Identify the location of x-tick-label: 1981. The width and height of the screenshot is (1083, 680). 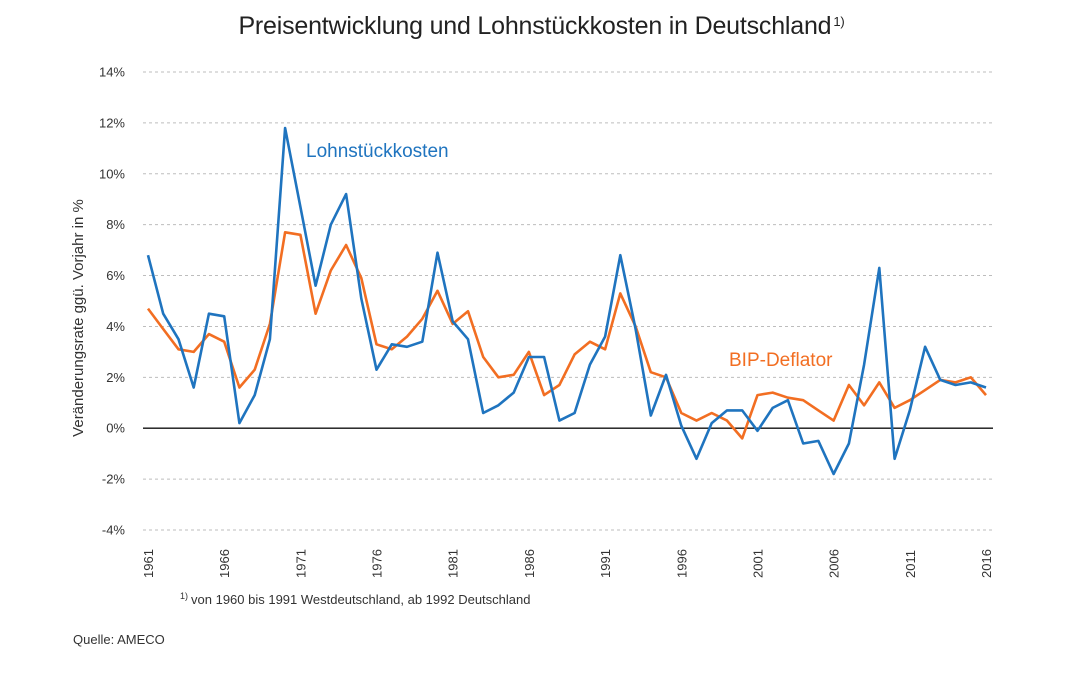
(453, 563).